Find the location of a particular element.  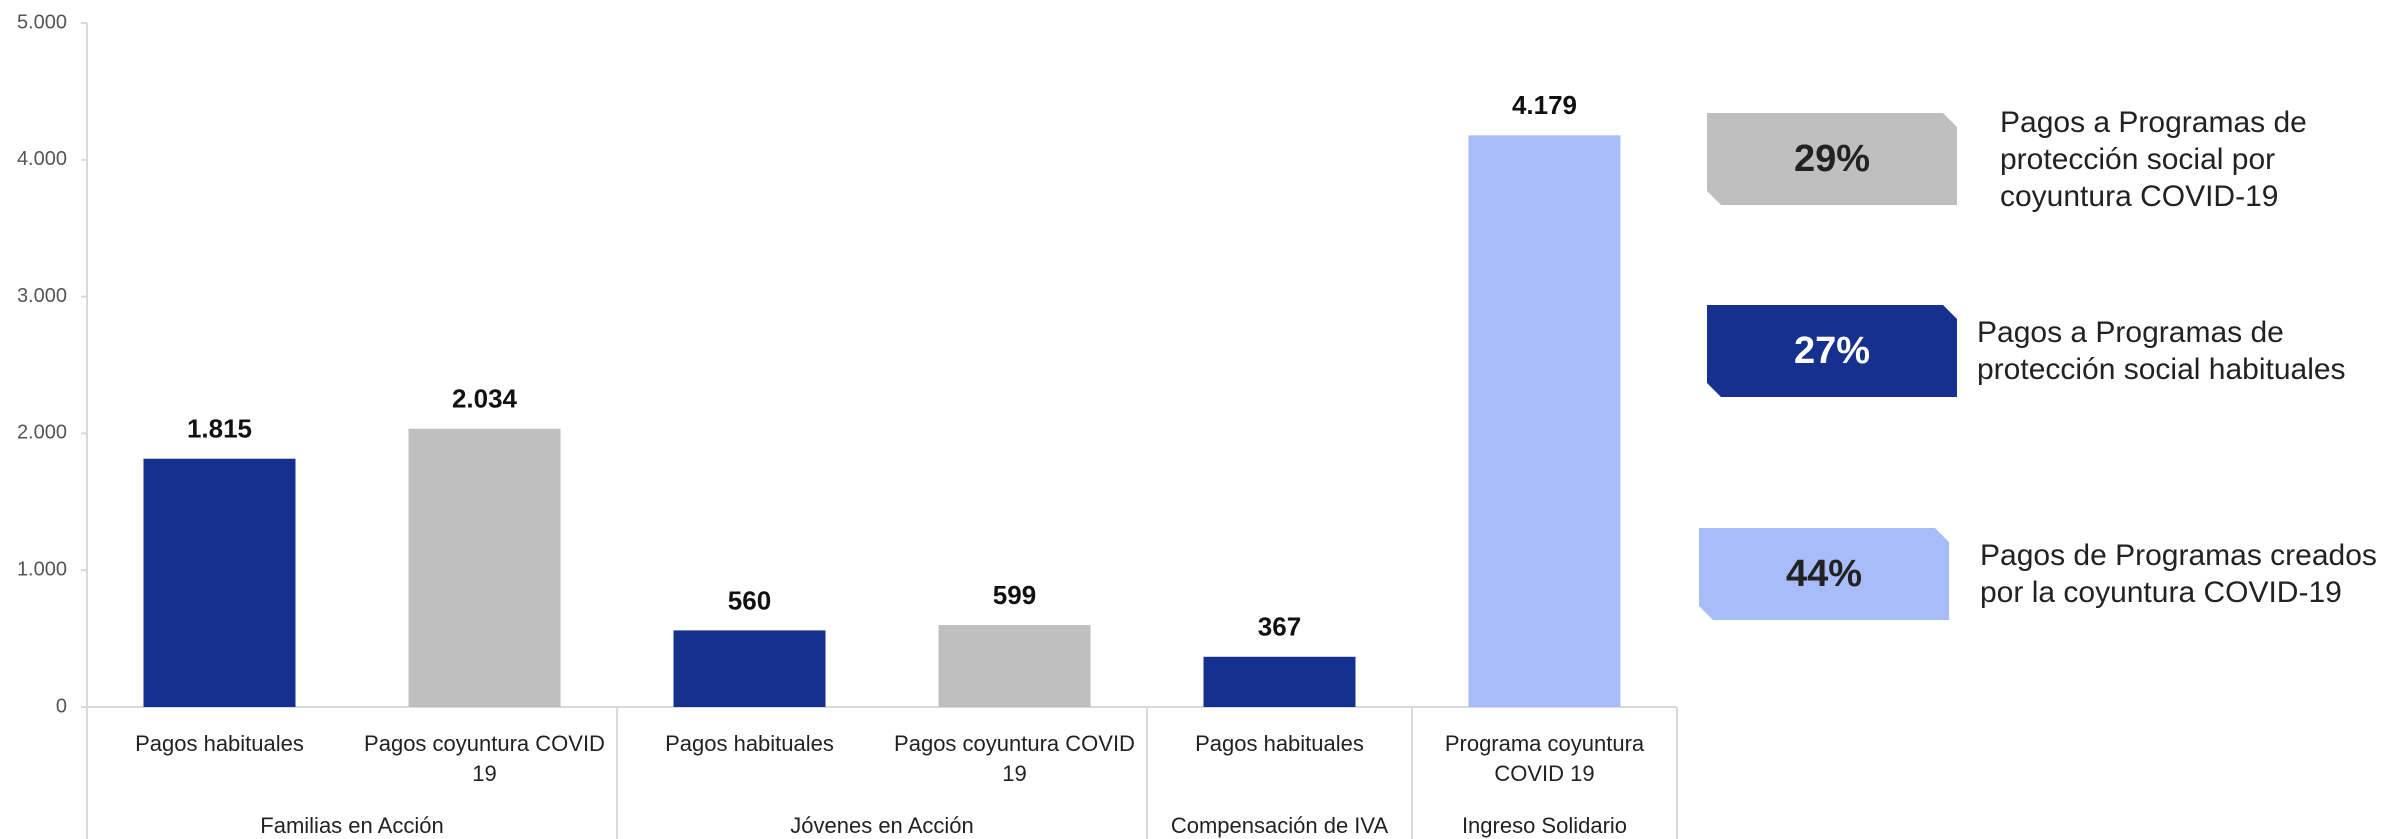

legend-percent: 29% is located at coordinates (1832, 159).